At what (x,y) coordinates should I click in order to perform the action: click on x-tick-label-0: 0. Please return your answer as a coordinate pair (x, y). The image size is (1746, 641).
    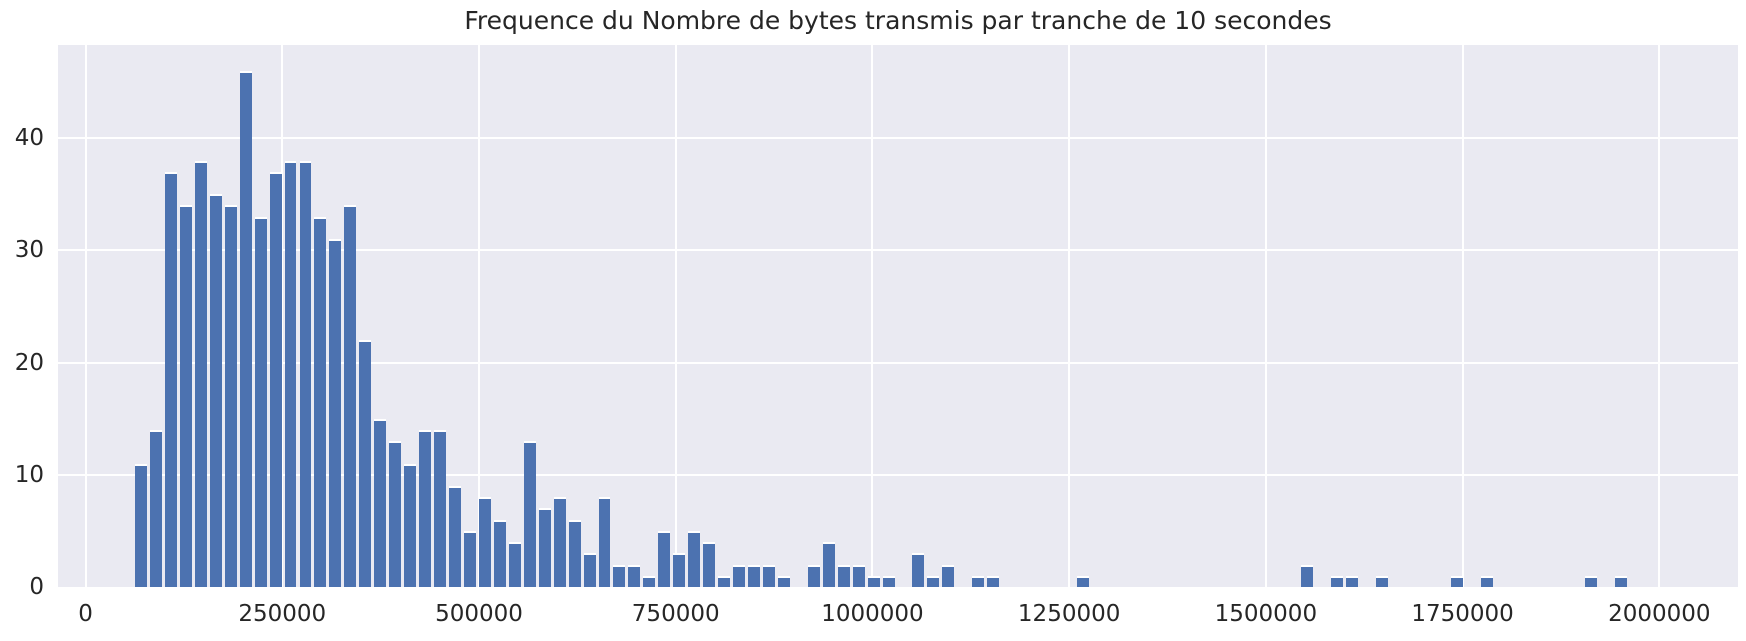
    Looking at the image, I should click on (85, 614).